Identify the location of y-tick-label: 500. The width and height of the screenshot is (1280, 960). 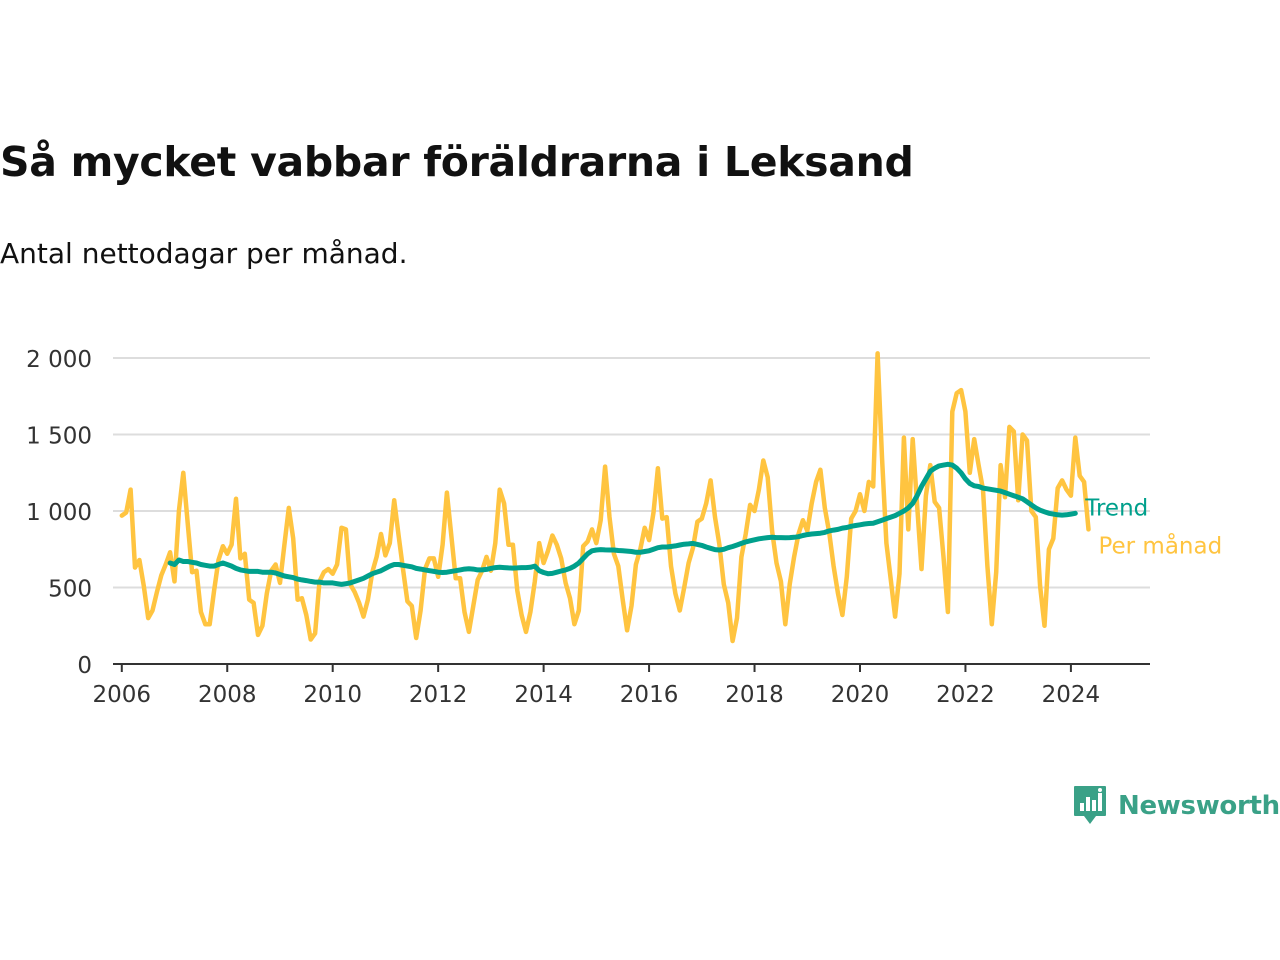
(70, 590).